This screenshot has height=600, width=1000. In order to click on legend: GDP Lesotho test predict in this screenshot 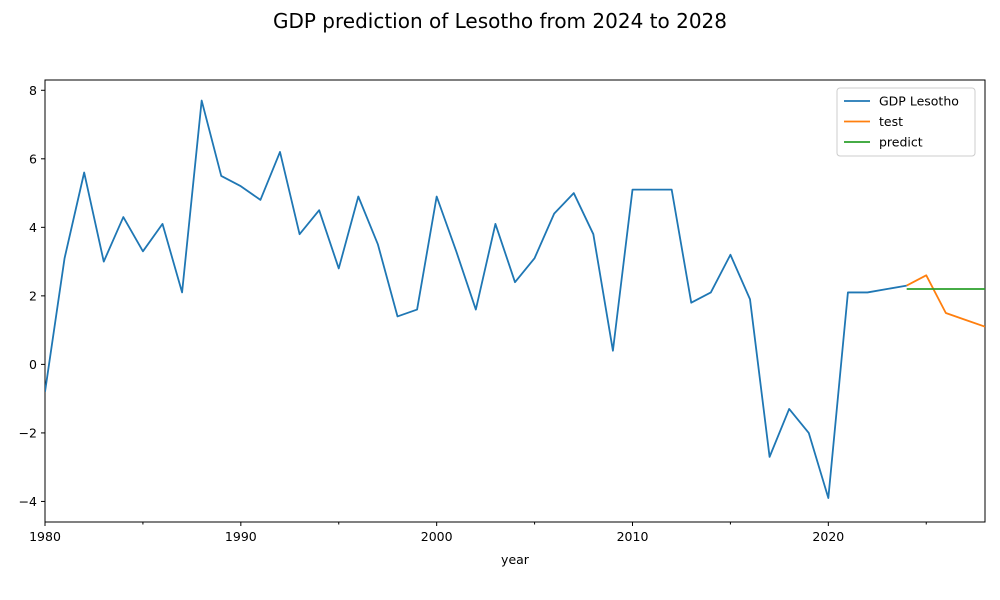, I will do `click(906, 122)`.